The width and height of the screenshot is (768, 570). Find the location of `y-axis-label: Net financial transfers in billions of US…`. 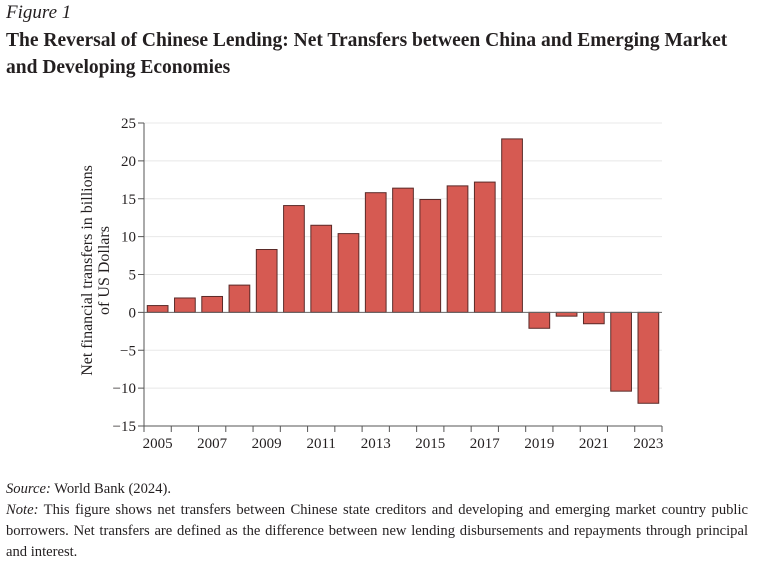

y-axis-label: Net financial transfers in billions of US… is located at coordinates (96, 270).